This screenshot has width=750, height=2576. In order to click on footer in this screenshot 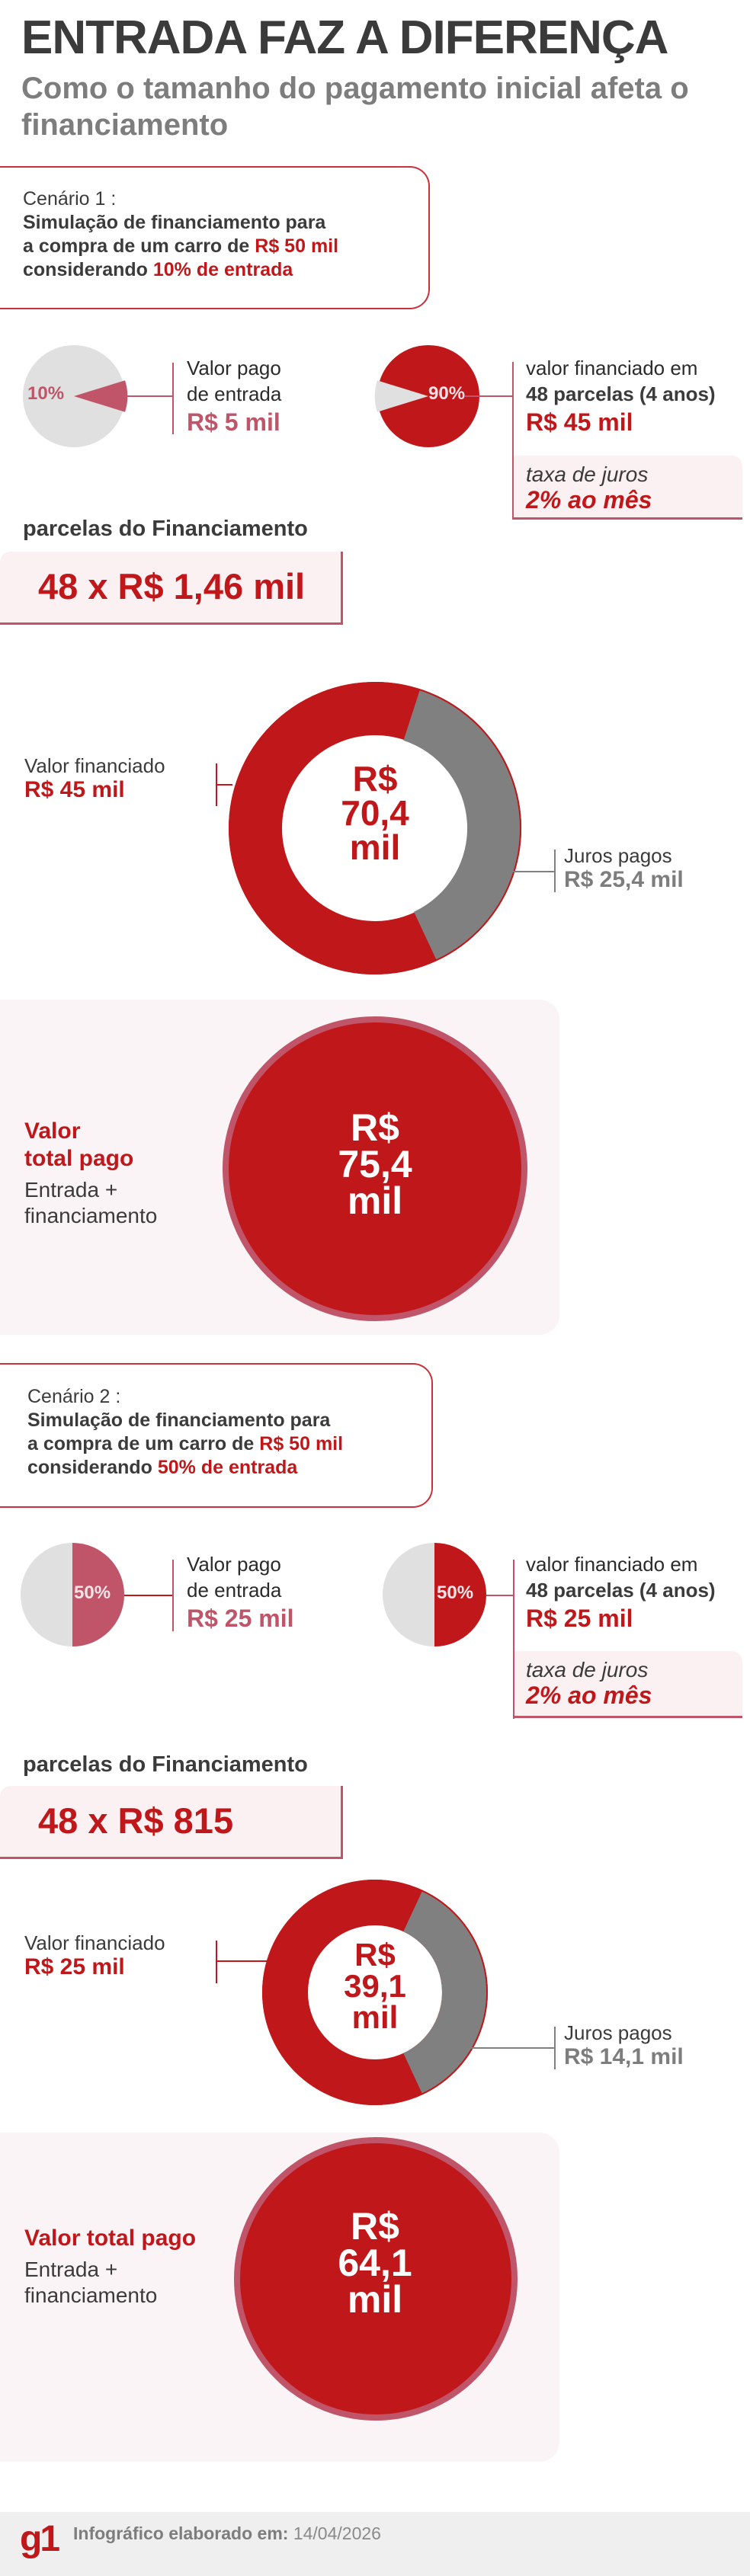, I will do `click(375, 2544)`.